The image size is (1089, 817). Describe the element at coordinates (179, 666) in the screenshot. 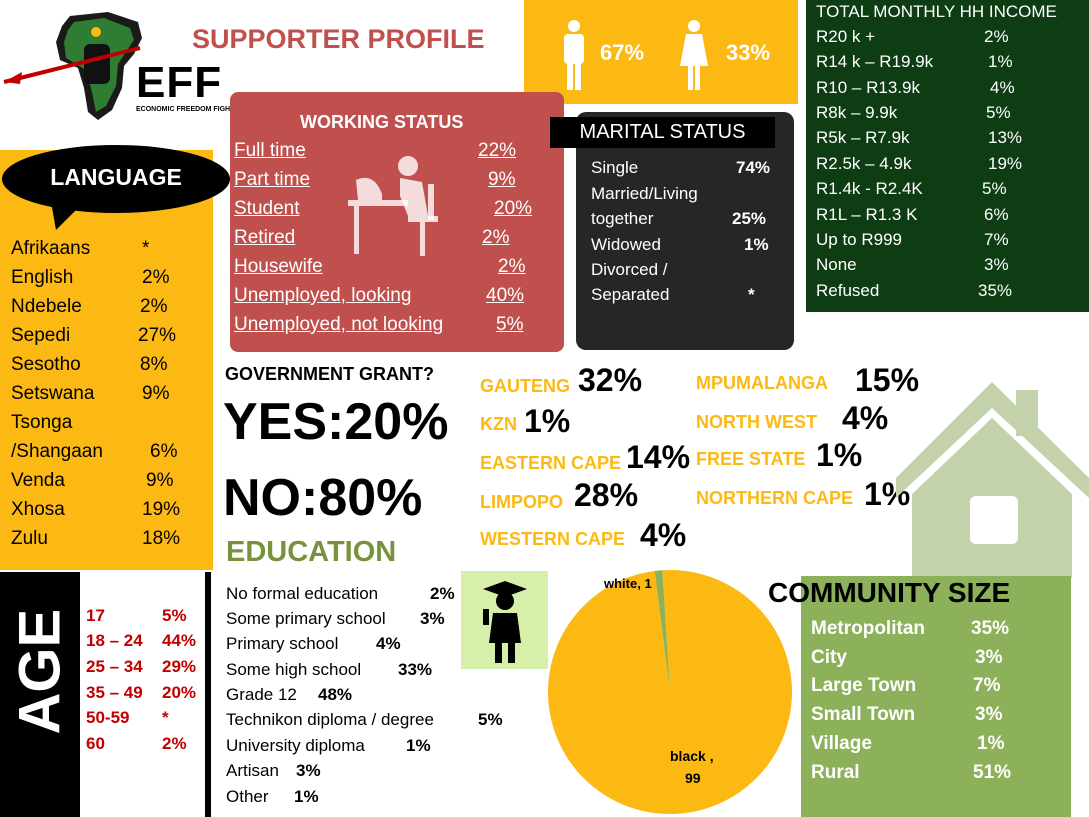

I see `age-value: 29%` at that location.